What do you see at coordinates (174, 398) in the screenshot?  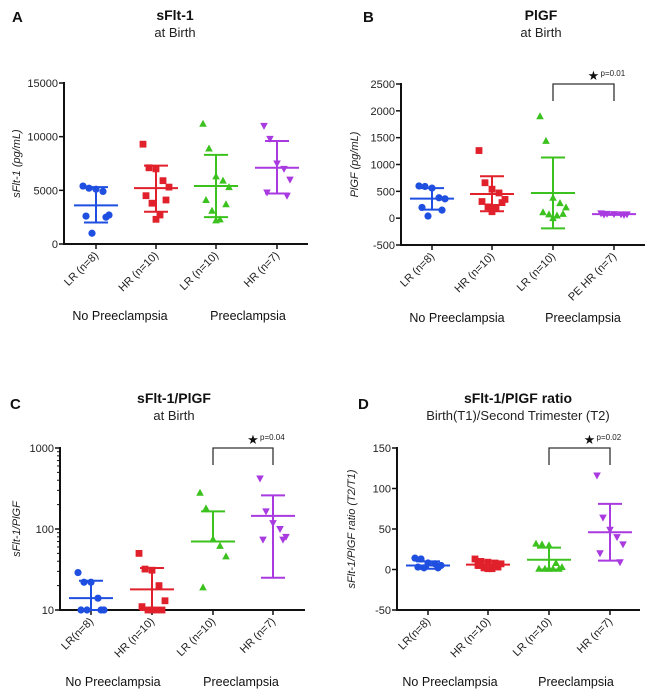 I see `chart-title: sFlt-1/PlGF` at bounding box center [174, 398].